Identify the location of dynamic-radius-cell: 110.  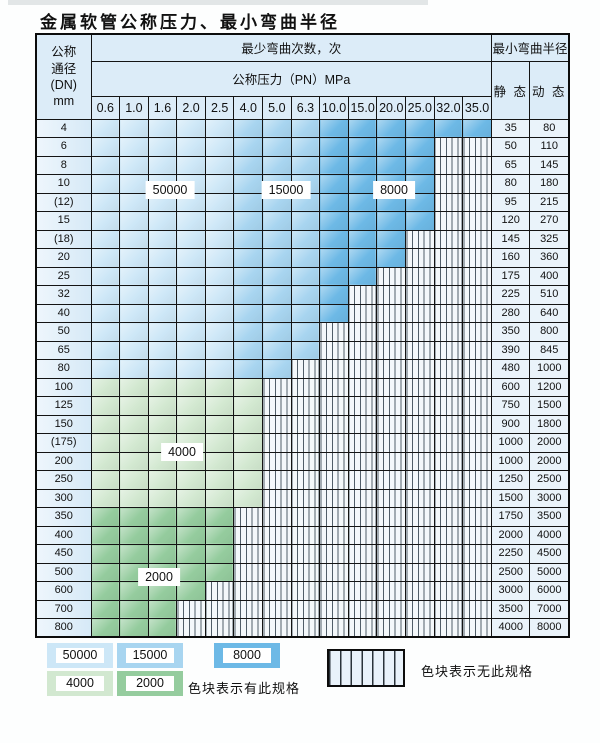
(549, 147).